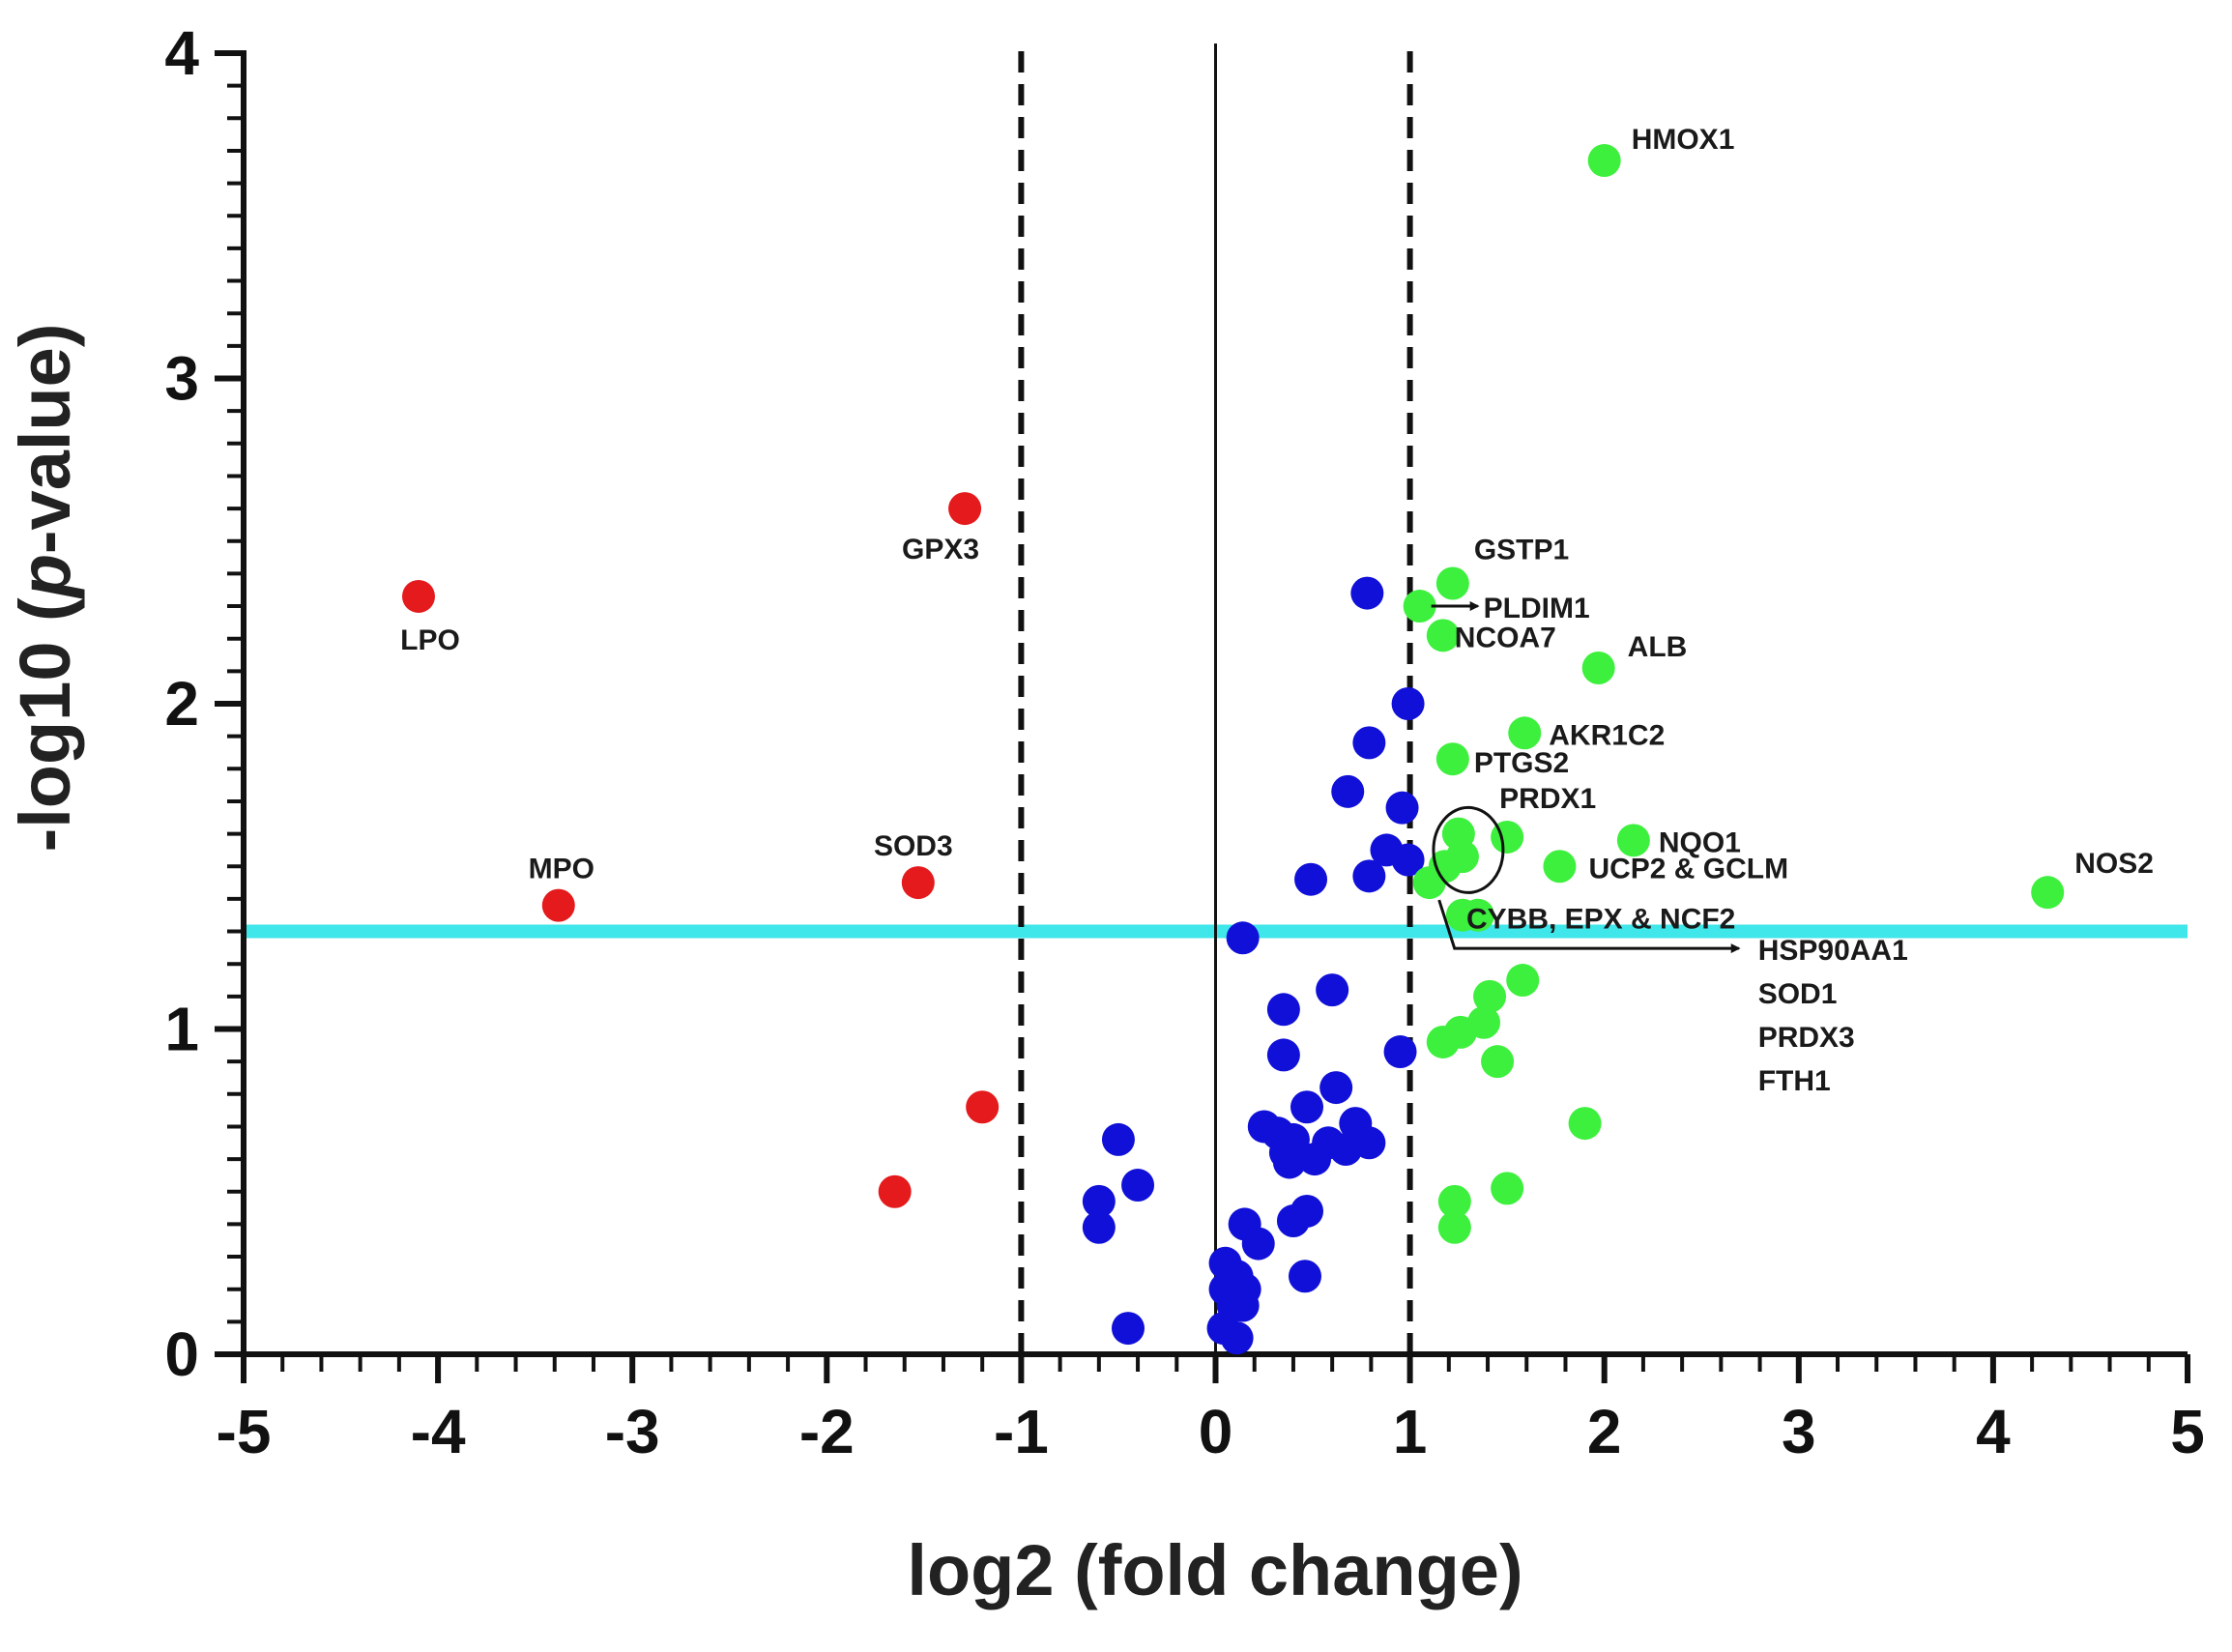 This screenshot has height=1652, width=2232. Describe the element at coordinates (181, 1354) in the screenshot. I see `y-tick-label: 0` at that location.